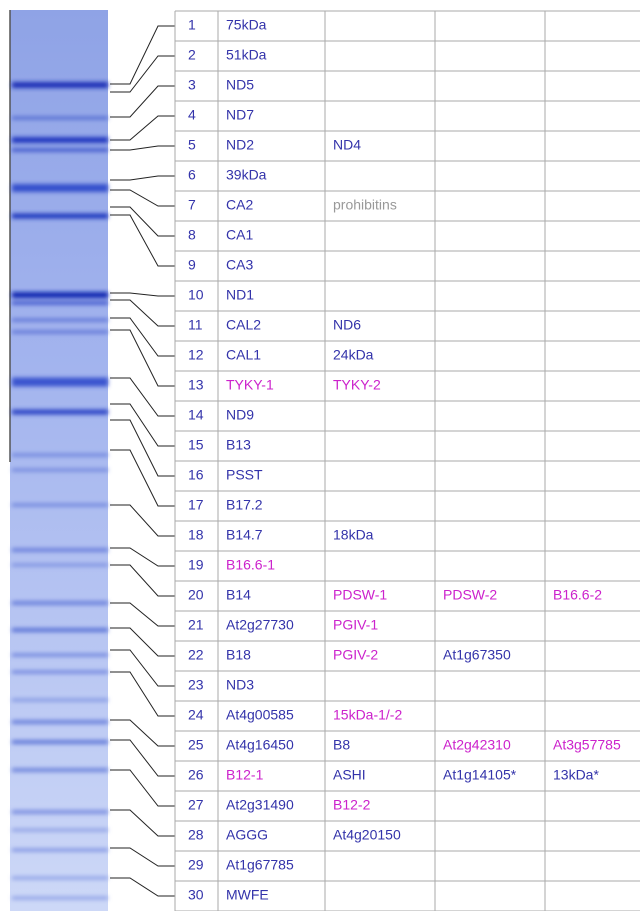  I want to click on row-number: 16, so click(196, 475).